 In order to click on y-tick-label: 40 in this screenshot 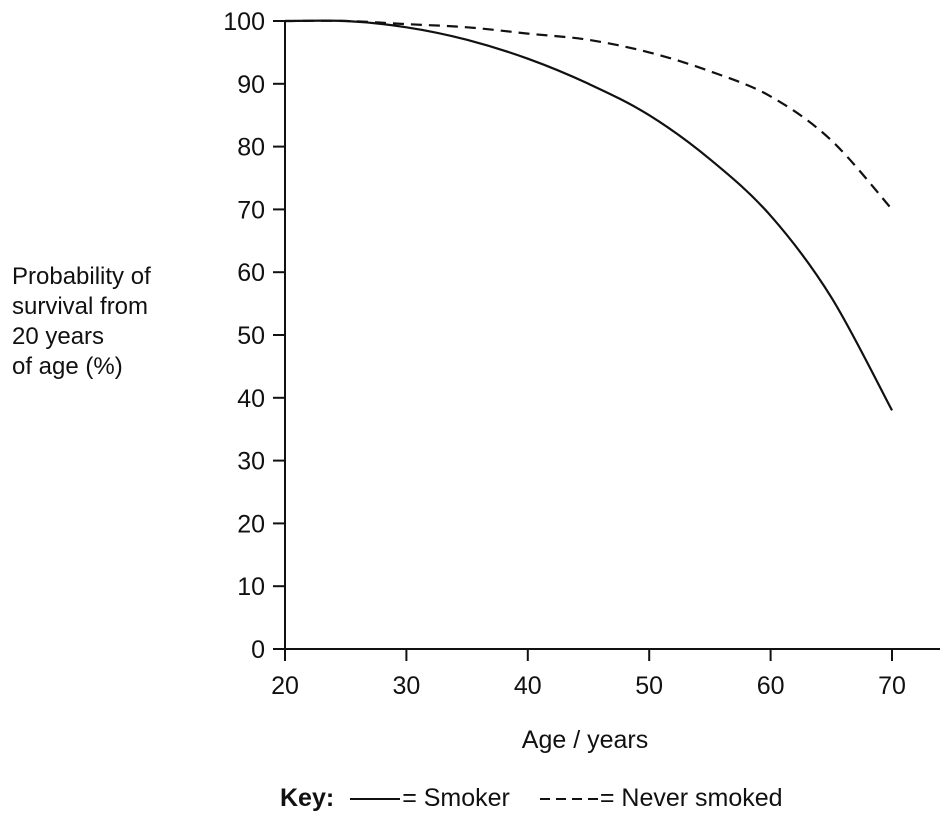, I will do `click(251, 399)`.